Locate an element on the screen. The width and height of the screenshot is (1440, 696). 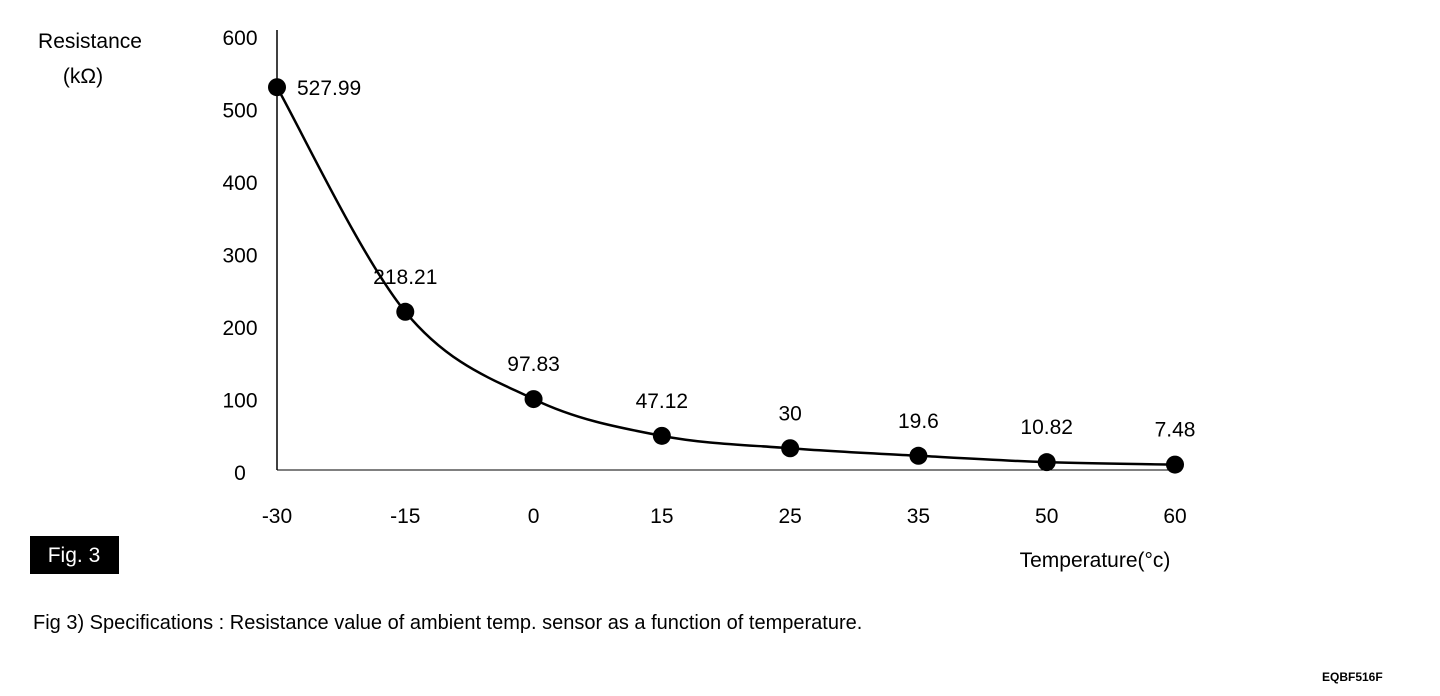
y-tick-label: 300 is located at coordinates (239, 256).